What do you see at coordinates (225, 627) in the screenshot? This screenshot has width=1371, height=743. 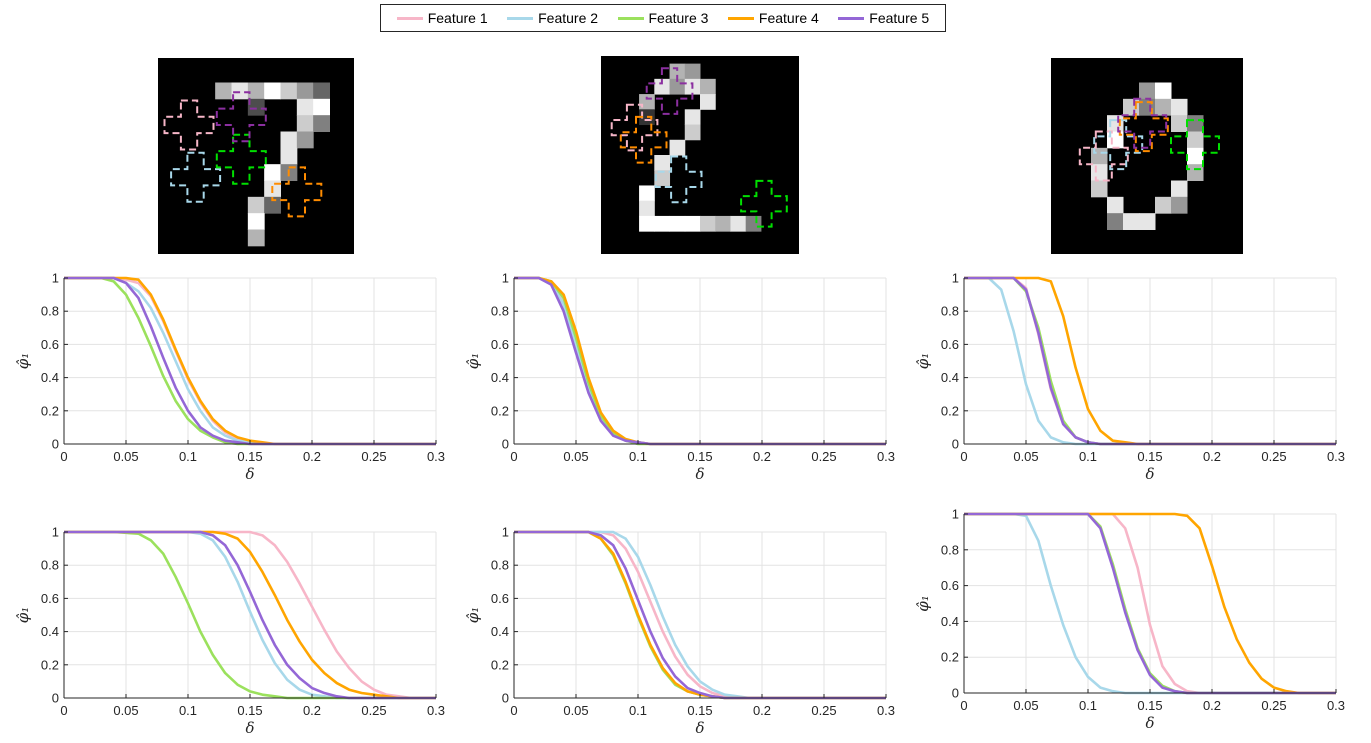 I see `chart-bottom-left: 0 0.05 0.1 0.15 0.2 0.25 0.3 0 0.2 0.4 0.6 0.8 1 δ φ̂₁` at bounding box center [225, 627].